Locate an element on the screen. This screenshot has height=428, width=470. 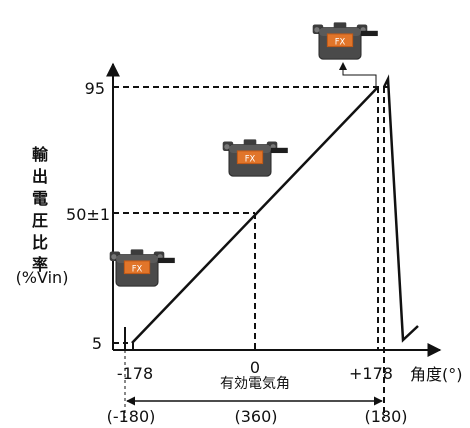
sensor-image-center: FX is located at coordinates (255, 157).